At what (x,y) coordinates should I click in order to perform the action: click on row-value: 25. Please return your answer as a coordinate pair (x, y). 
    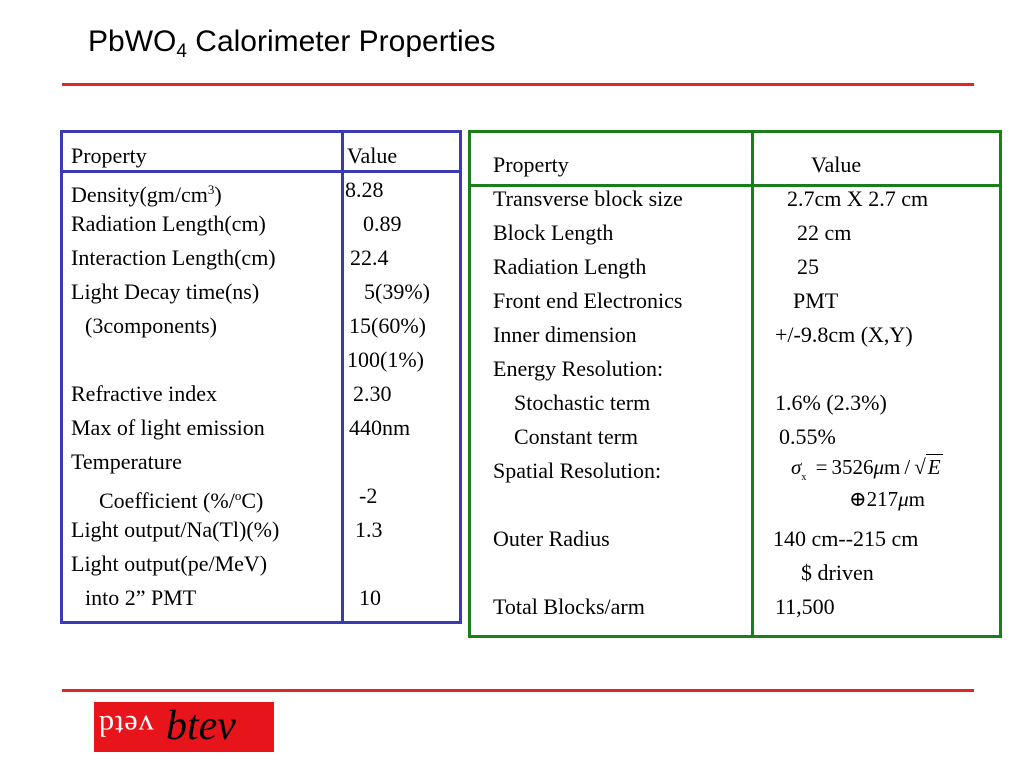
    Looking at the image, I should click on (808, 266).